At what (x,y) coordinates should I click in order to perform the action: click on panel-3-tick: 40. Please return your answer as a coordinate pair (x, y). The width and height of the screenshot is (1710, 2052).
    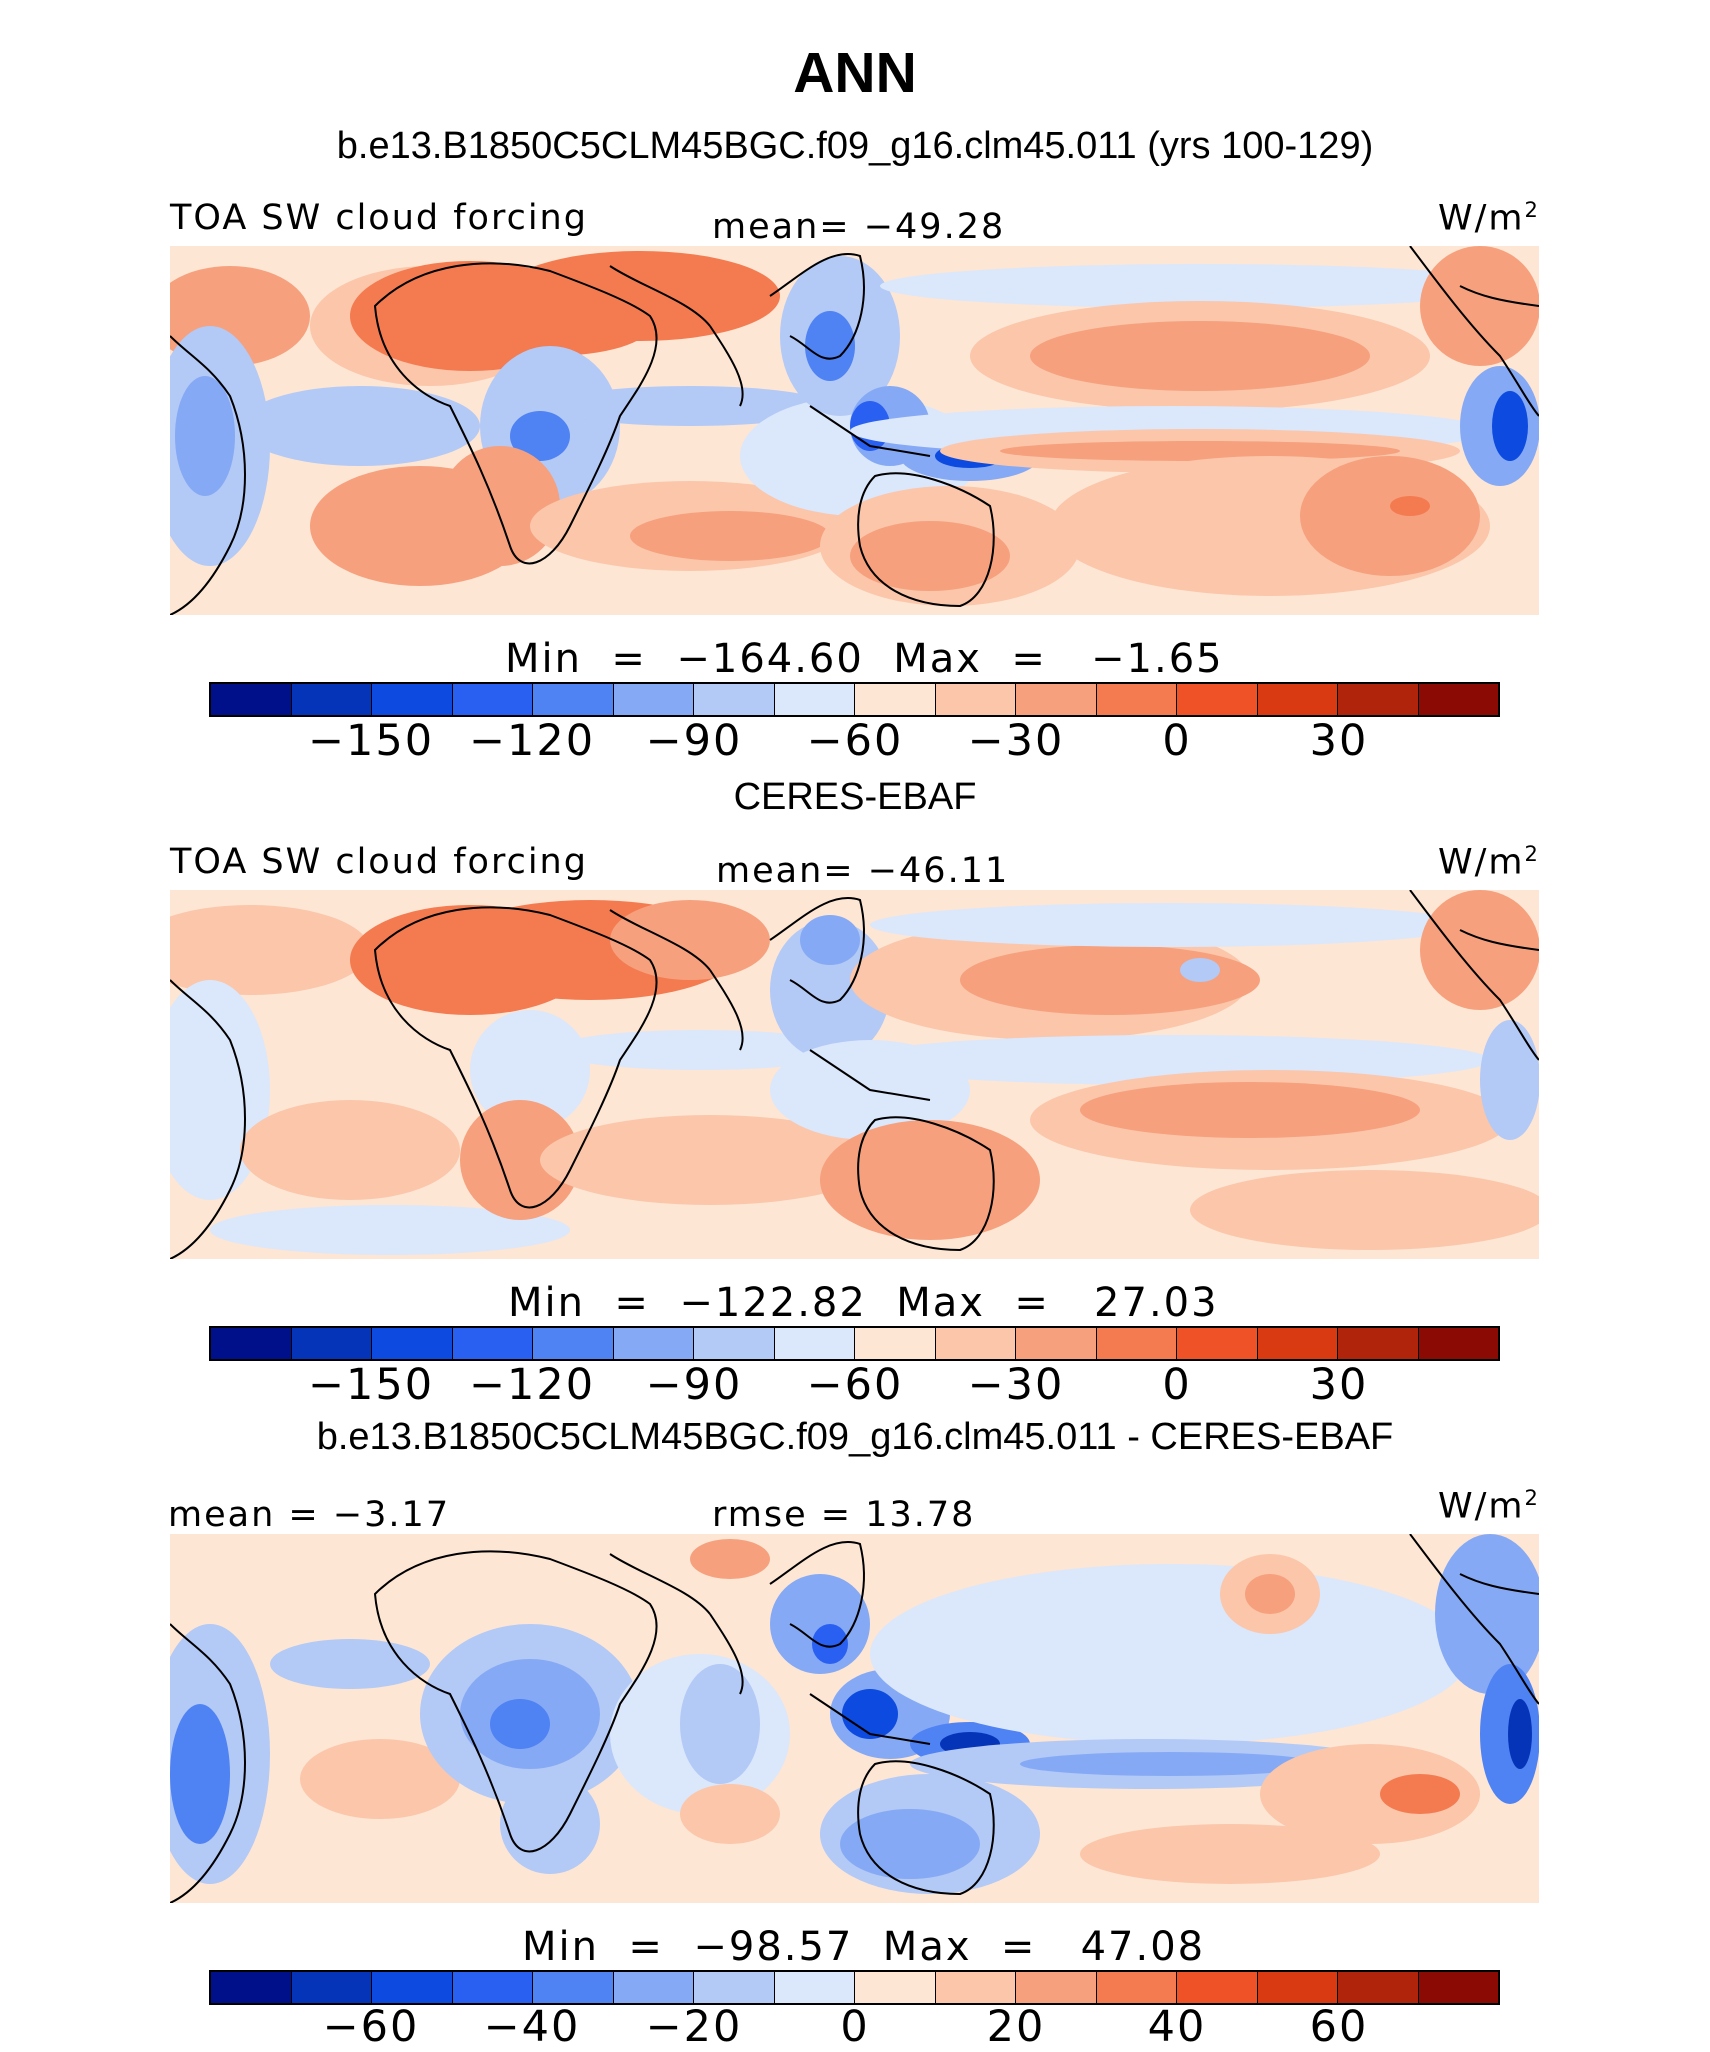
    Looking at the image, I should click on (1177, 2027).